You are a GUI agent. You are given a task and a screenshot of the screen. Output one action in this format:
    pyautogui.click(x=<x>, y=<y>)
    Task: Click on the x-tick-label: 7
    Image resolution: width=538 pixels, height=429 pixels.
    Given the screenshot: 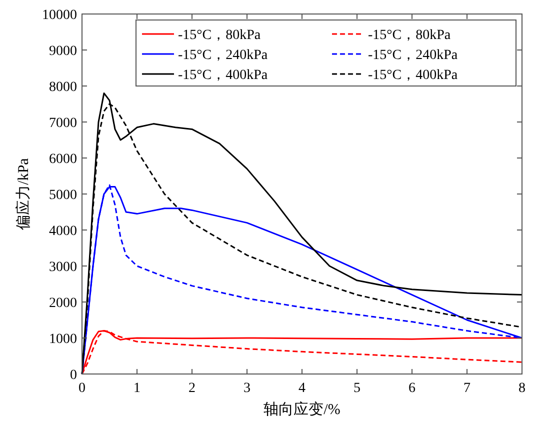 What is the action you would take?
    pyautogui.click(x=467, y=388)
    